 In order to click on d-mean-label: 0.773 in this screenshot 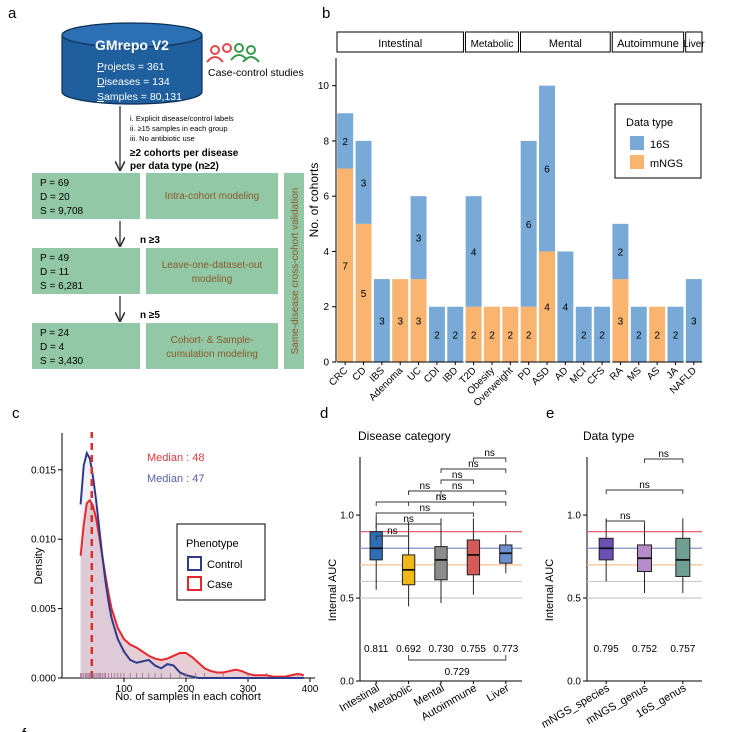, I will do `click(505, 649)`.